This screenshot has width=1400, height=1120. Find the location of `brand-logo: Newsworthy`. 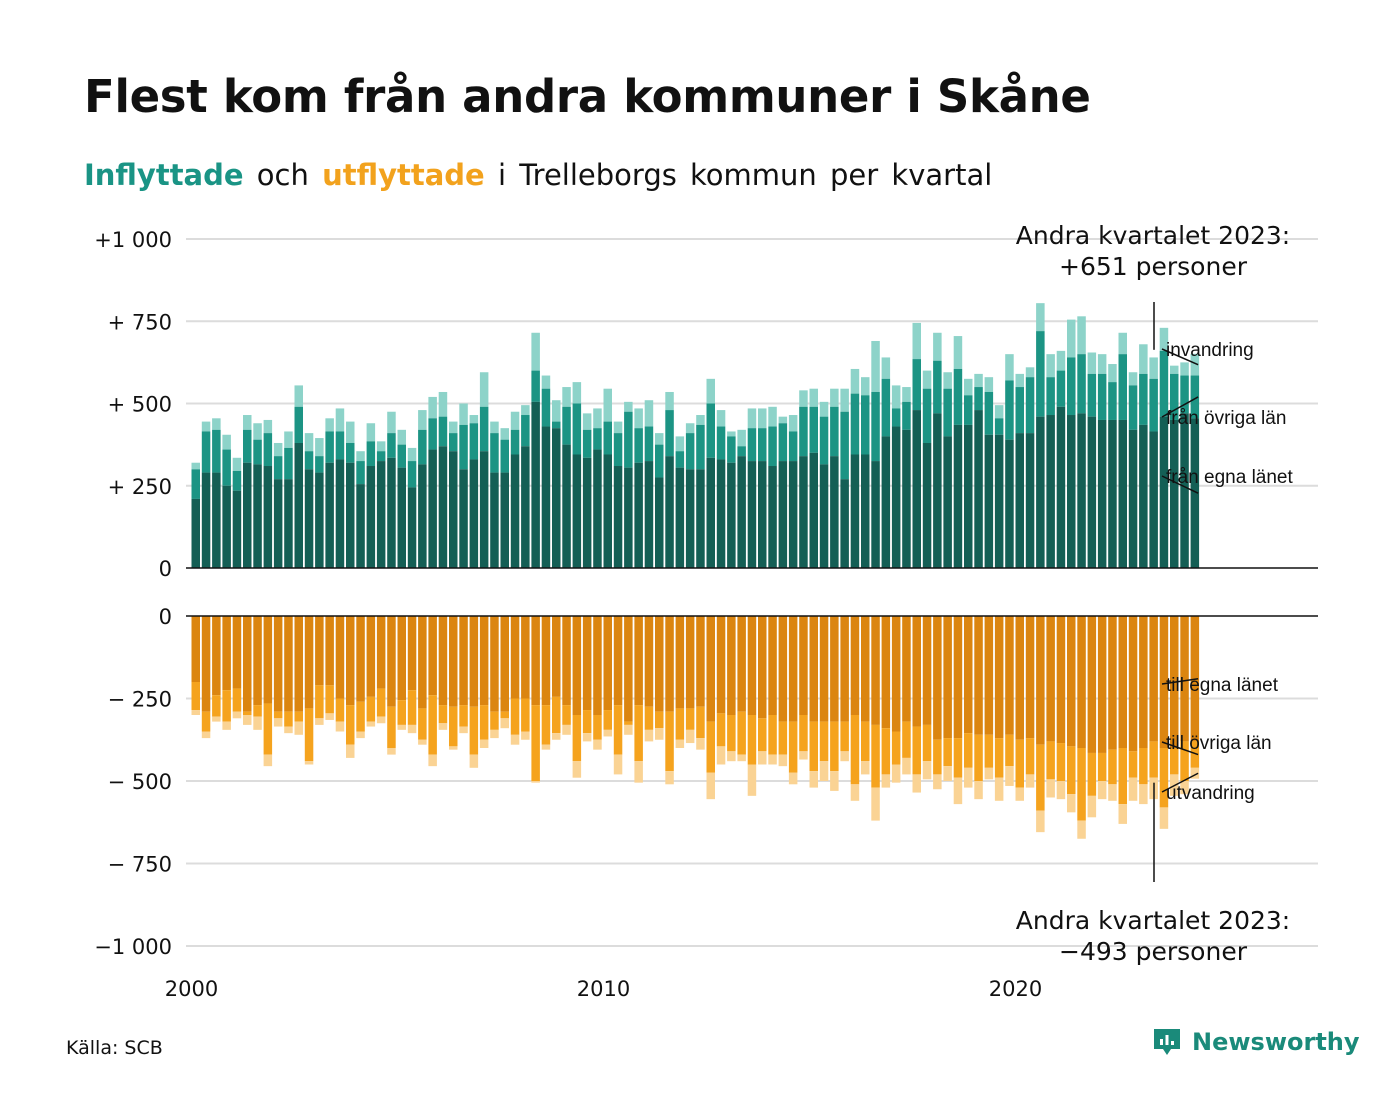

brand-logo: Newsworthy is located at coordinates (1256, 1042).